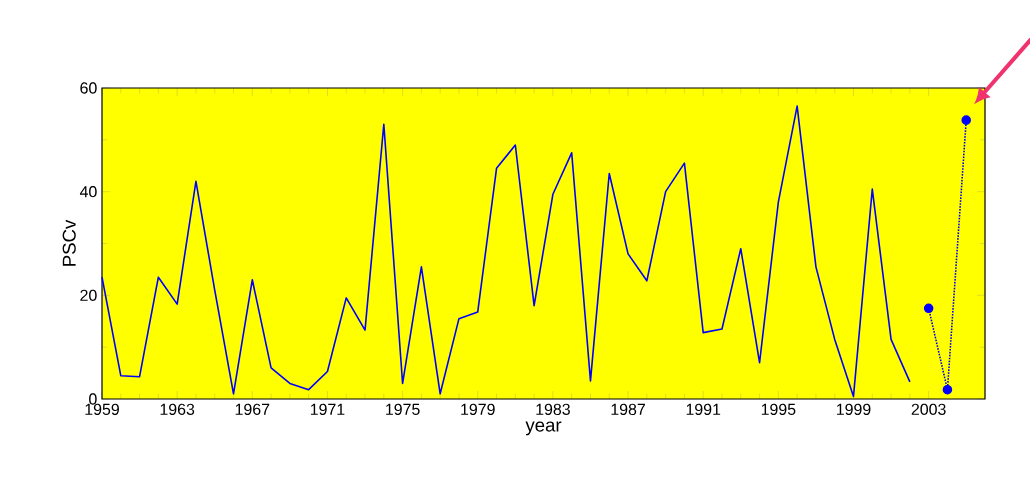  I want to click on x-tick-label: 1983, so click(553, 409).